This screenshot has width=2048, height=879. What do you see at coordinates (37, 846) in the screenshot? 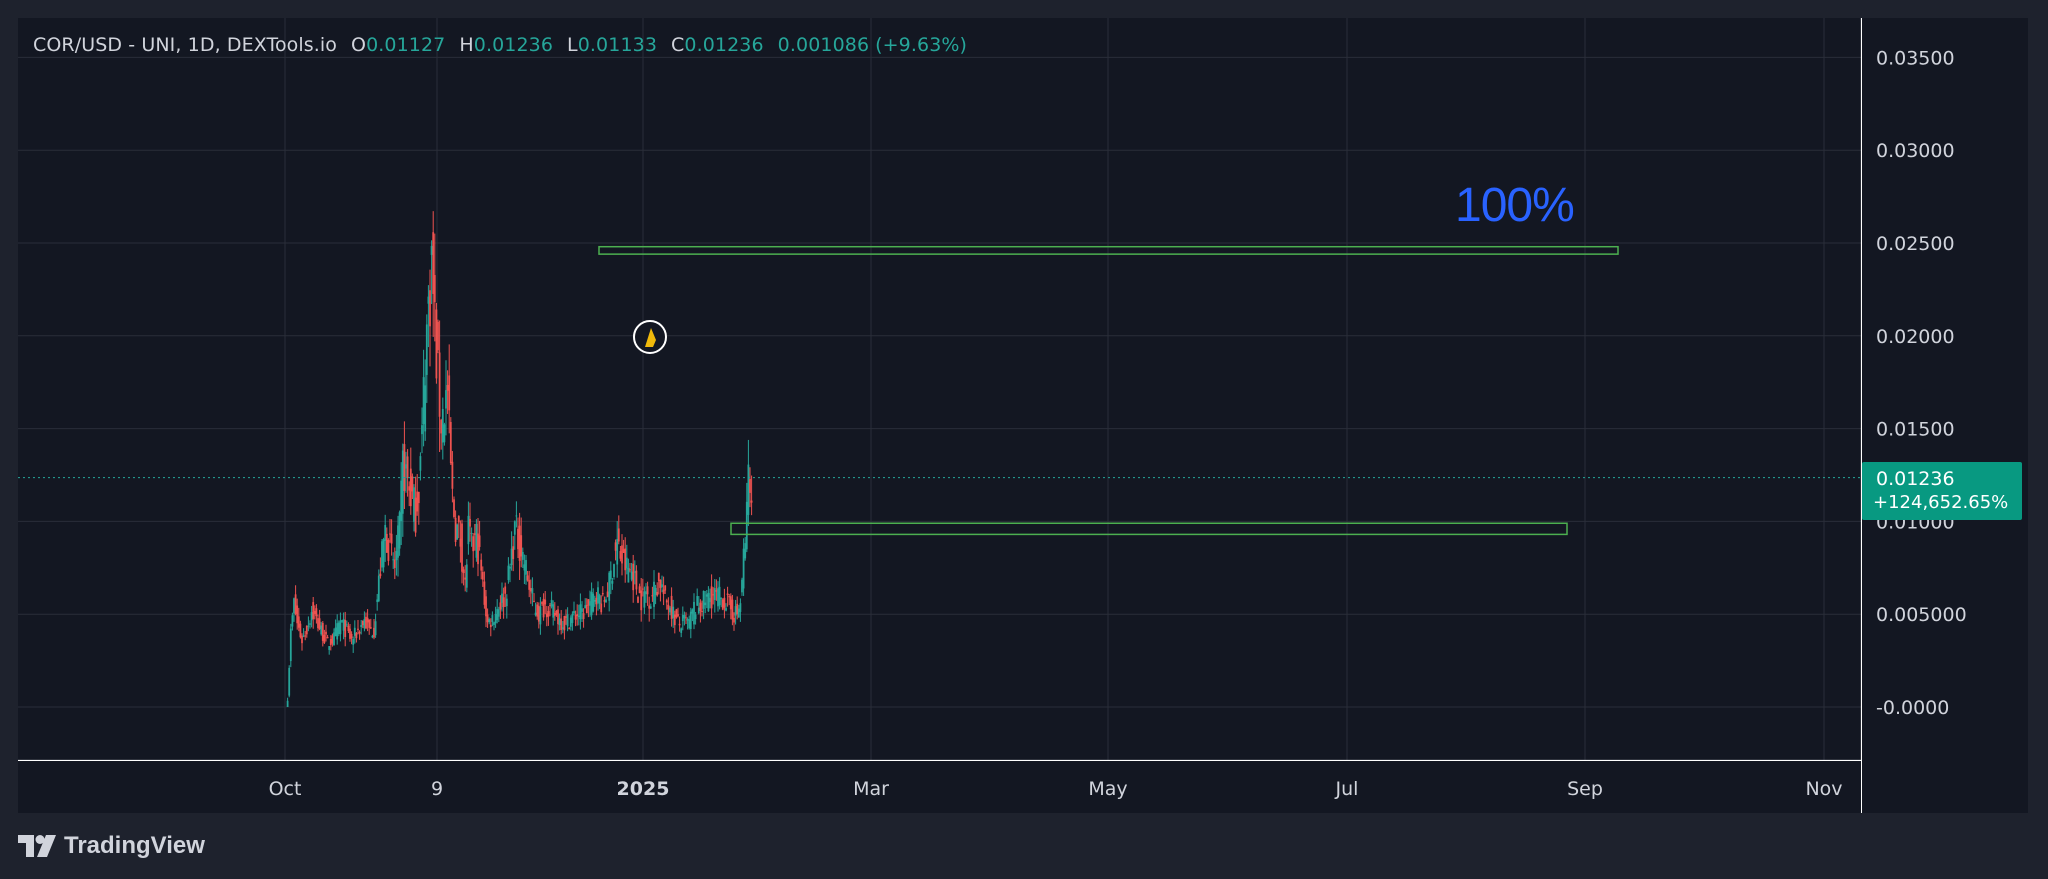
I see `tradingview-logo-icon` at bounding box center [37, 846].